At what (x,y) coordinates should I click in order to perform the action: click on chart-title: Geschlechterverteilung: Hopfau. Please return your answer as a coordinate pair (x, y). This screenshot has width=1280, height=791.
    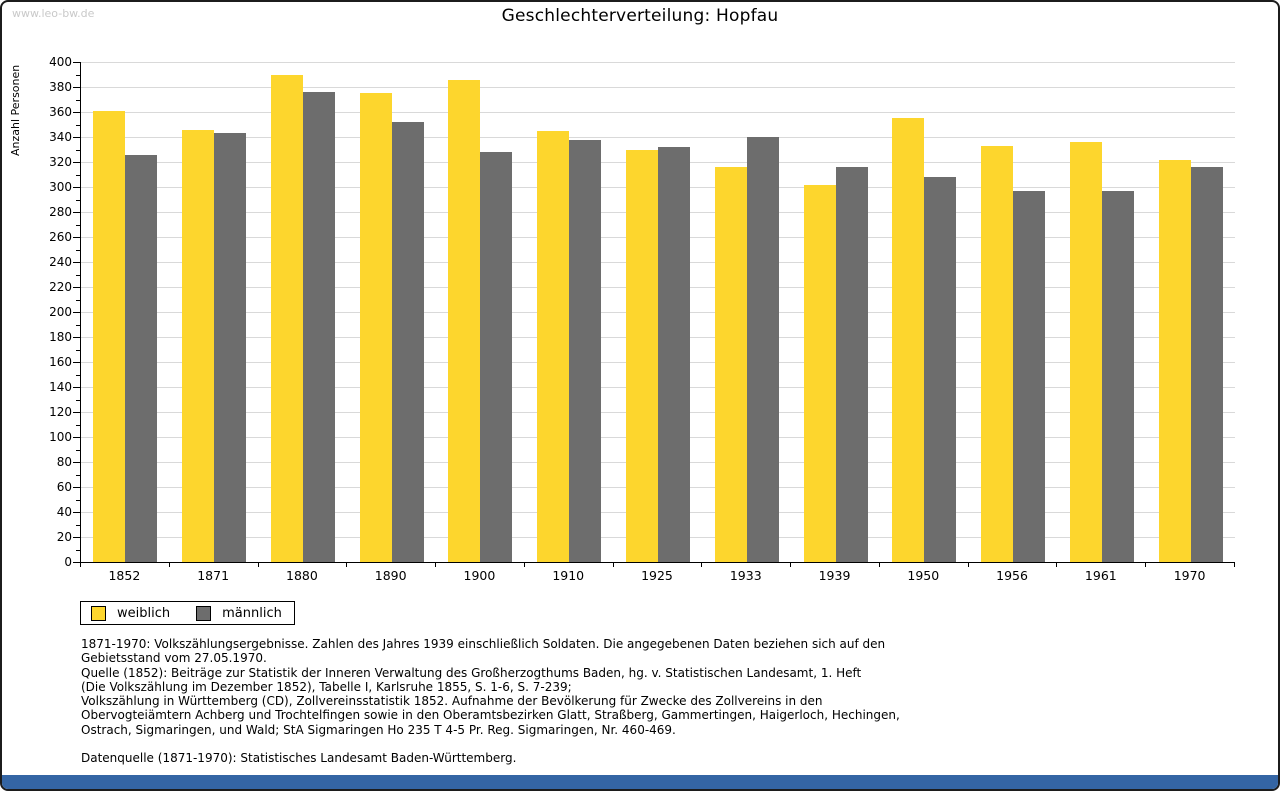
    Looking at the image, I should click on (640, 16).